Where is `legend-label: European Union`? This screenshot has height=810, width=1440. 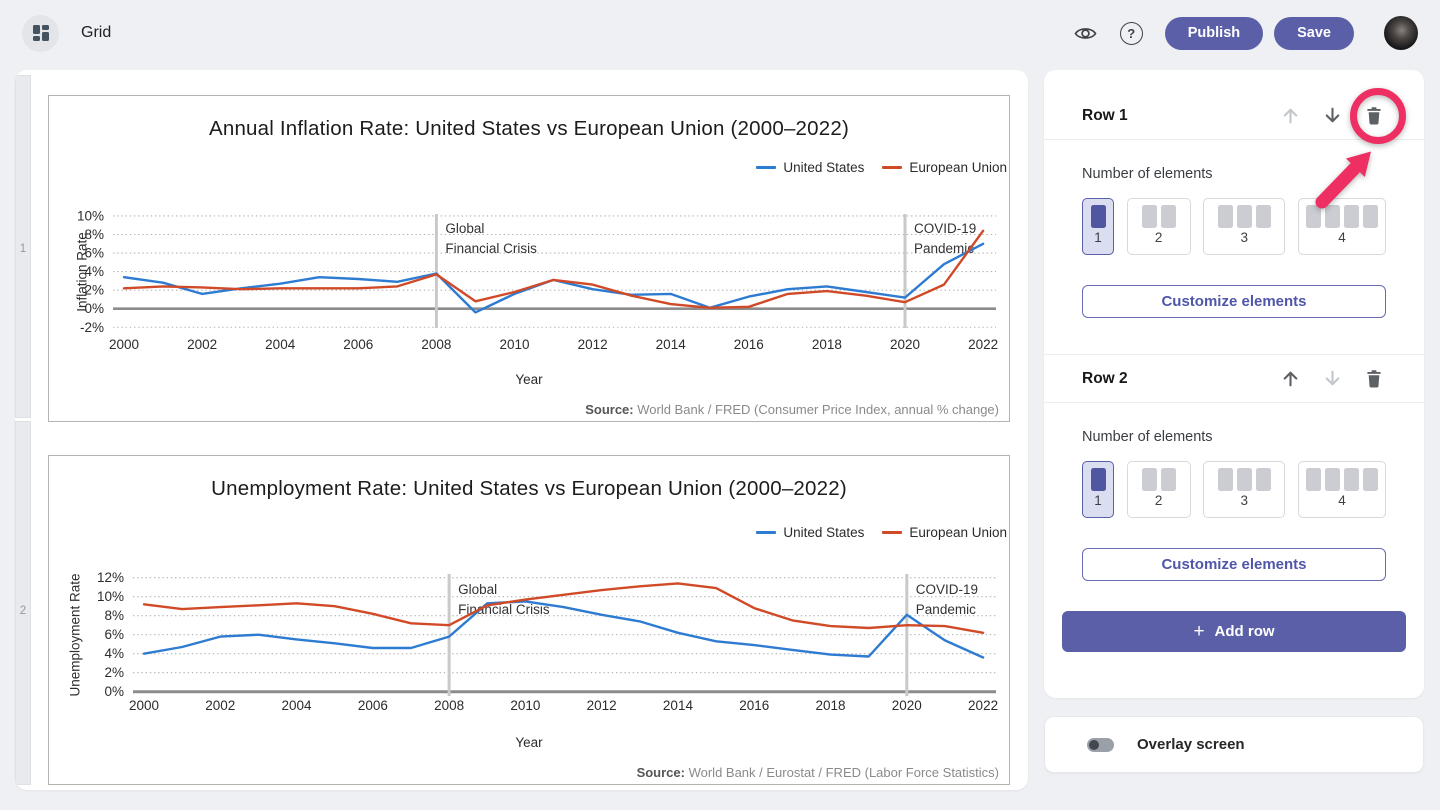 legend-label: European Union is located at coordinates (958, 532).